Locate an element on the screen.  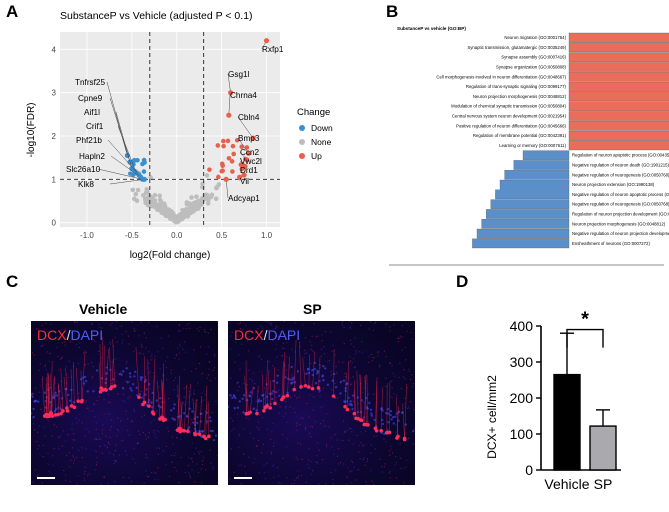
go-term-label: Learning or memory (GO:0007611) is located at coordinates (532, 145).